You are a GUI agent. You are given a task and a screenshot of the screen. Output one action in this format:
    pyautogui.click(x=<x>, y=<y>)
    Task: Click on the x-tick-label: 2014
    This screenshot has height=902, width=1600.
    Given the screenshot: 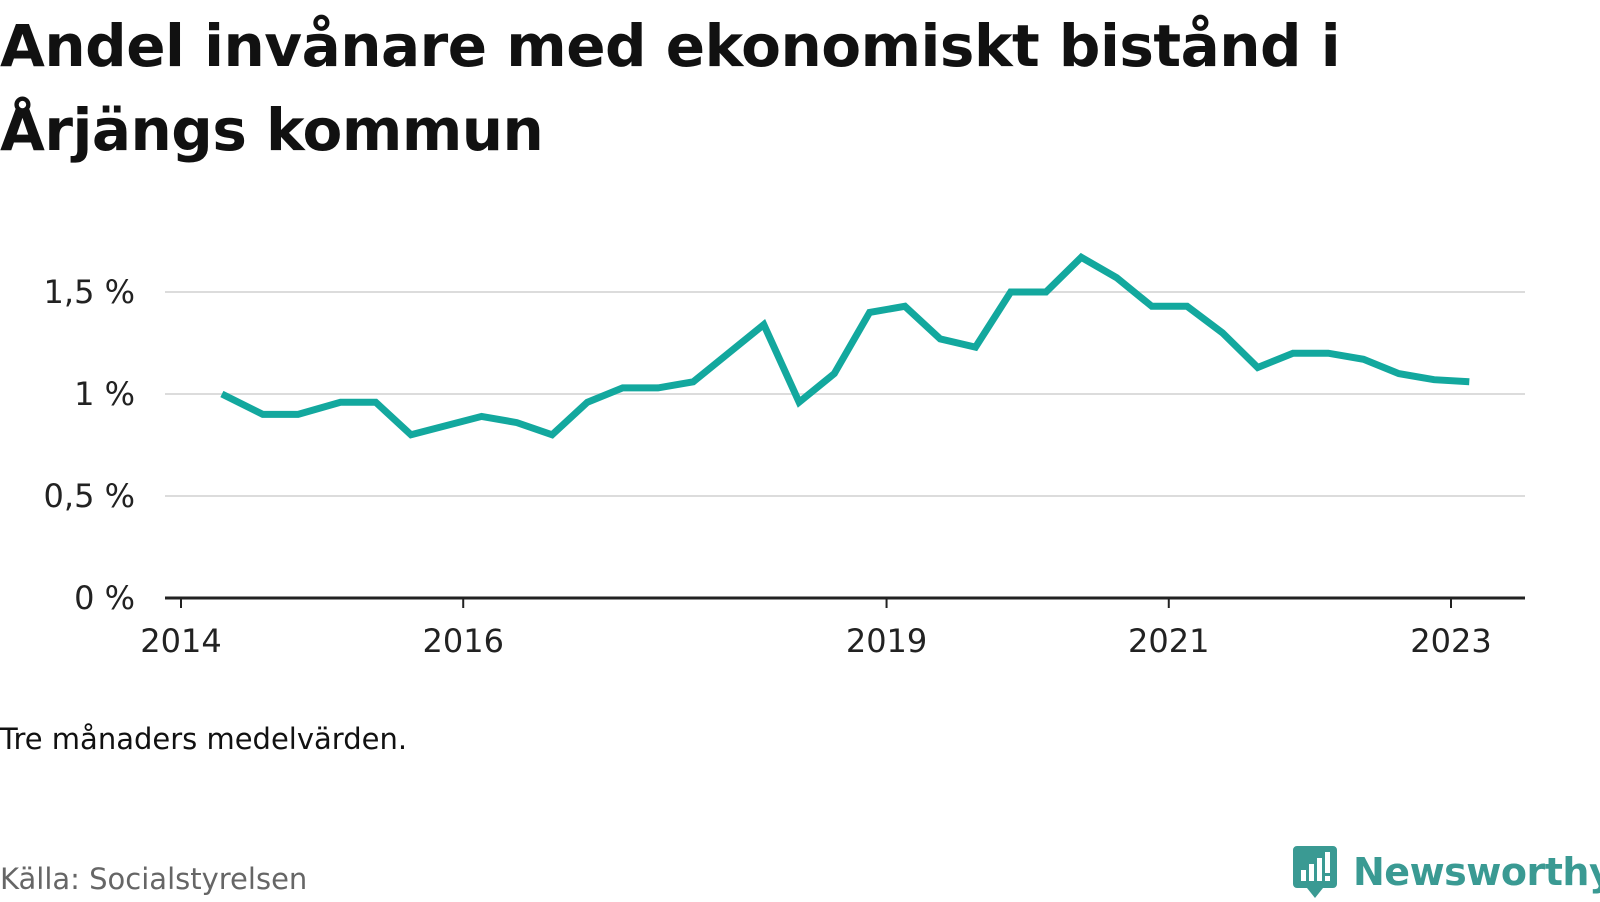 What is the action you would take?
    pyautogui.click(x=180, y=641)
    